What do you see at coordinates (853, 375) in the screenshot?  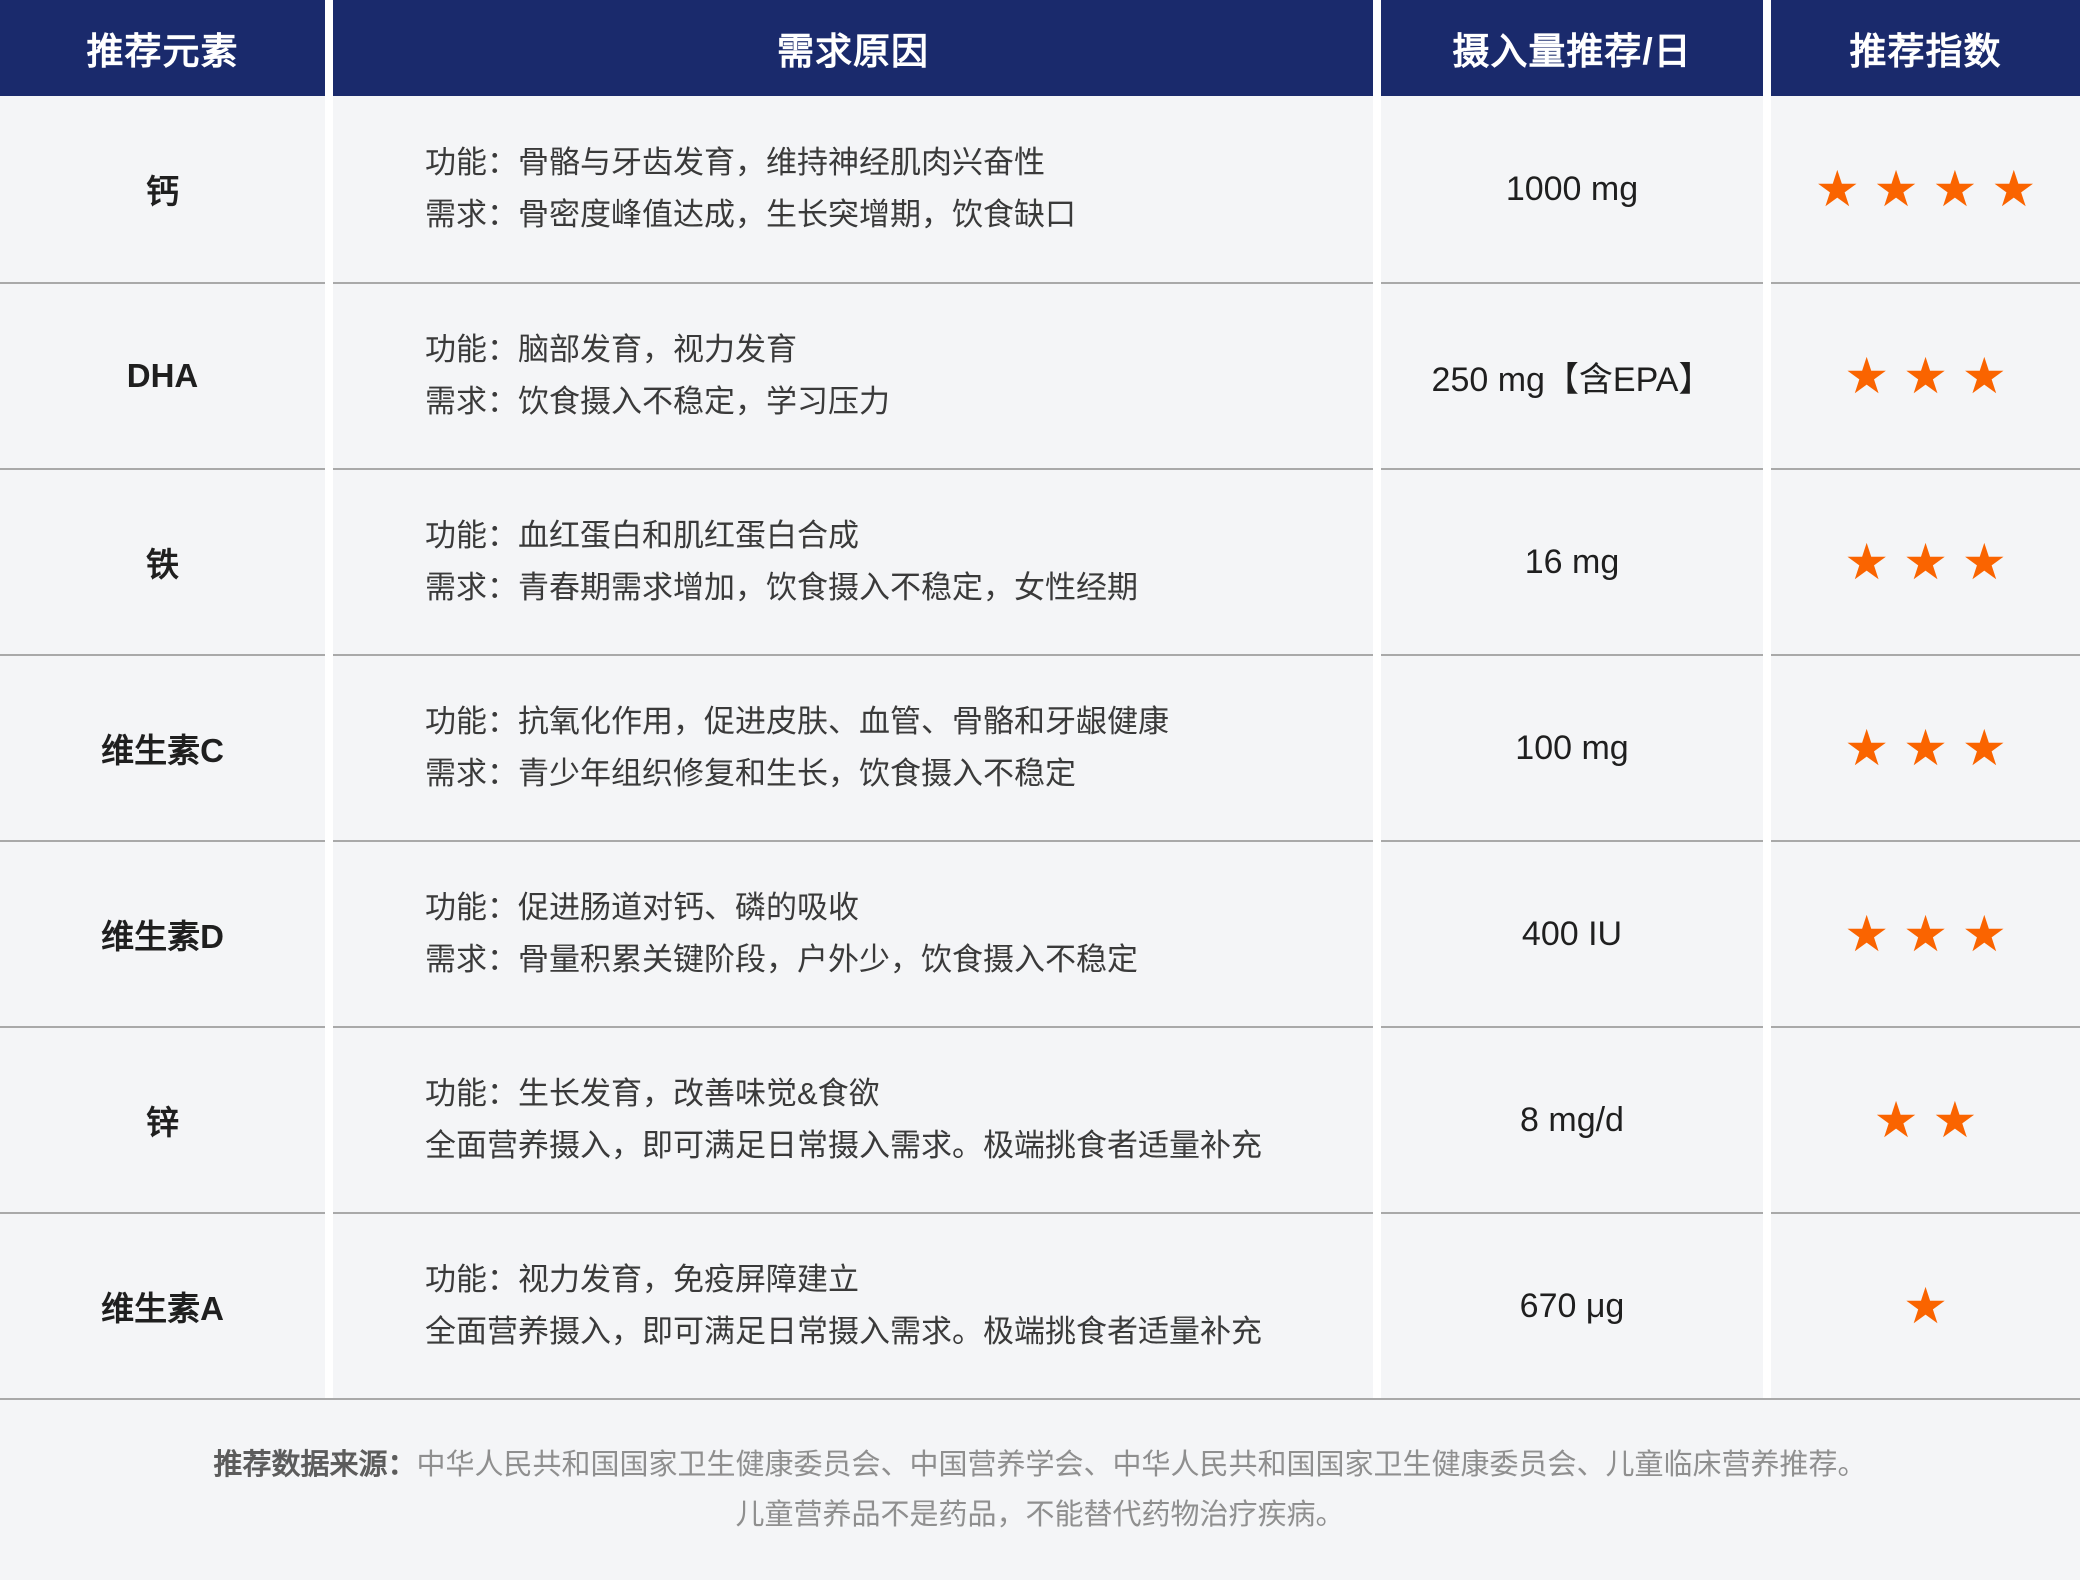 I see `reason-cell: 功能：脑部发育，视力发育 需求：饮食摄入不稳定，学习压力` at bounding box center [853, 375].